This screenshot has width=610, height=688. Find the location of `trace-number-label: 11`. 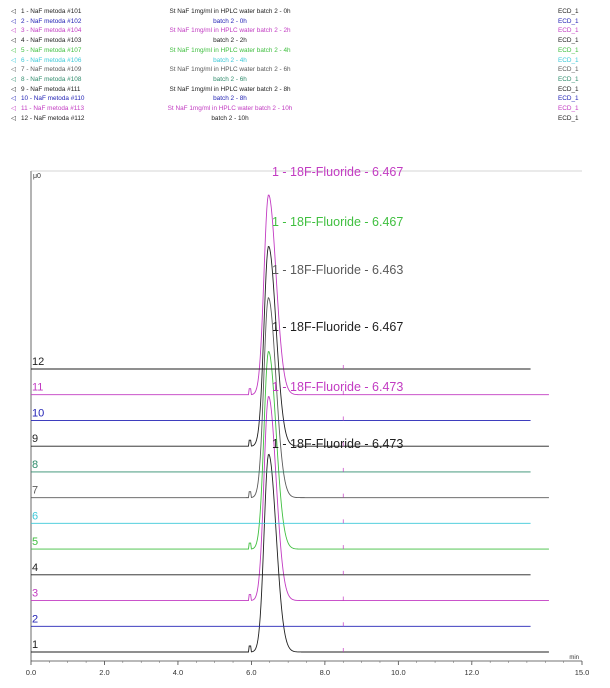

trace-number-label: 11 is located at coordinates (37, 388).